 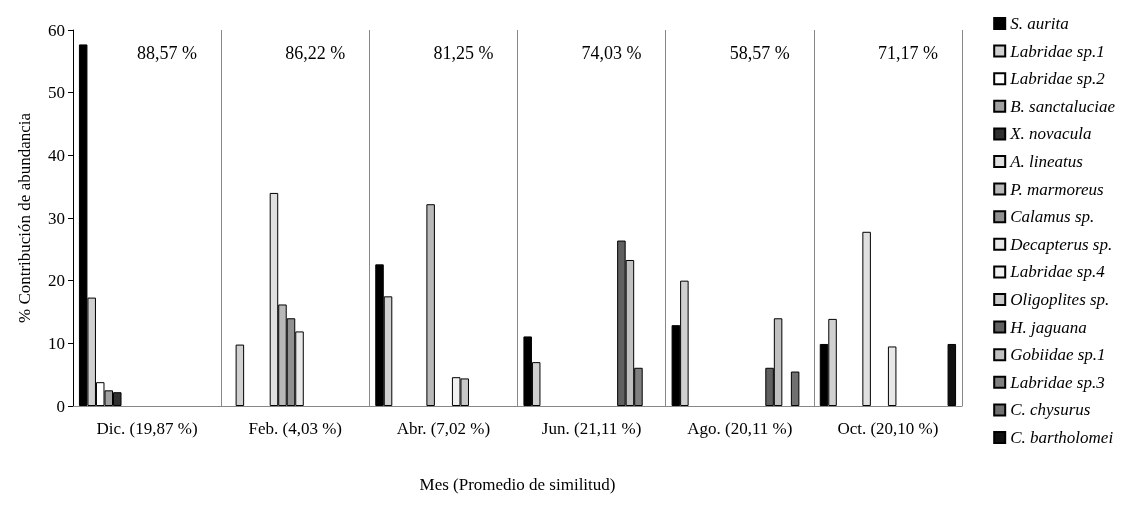 What do you see at coordinates (56, 218) in the screenshot?
I see `y-tick-label: 30` at bounding box center [56, 218].